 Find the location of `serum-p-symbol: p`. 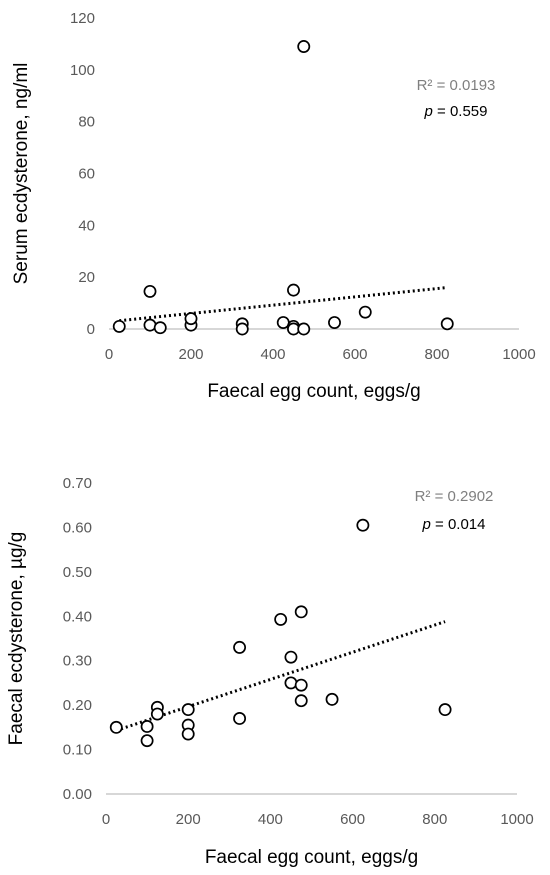

serum-p-symbol: p is located at coordinates (428, 111).